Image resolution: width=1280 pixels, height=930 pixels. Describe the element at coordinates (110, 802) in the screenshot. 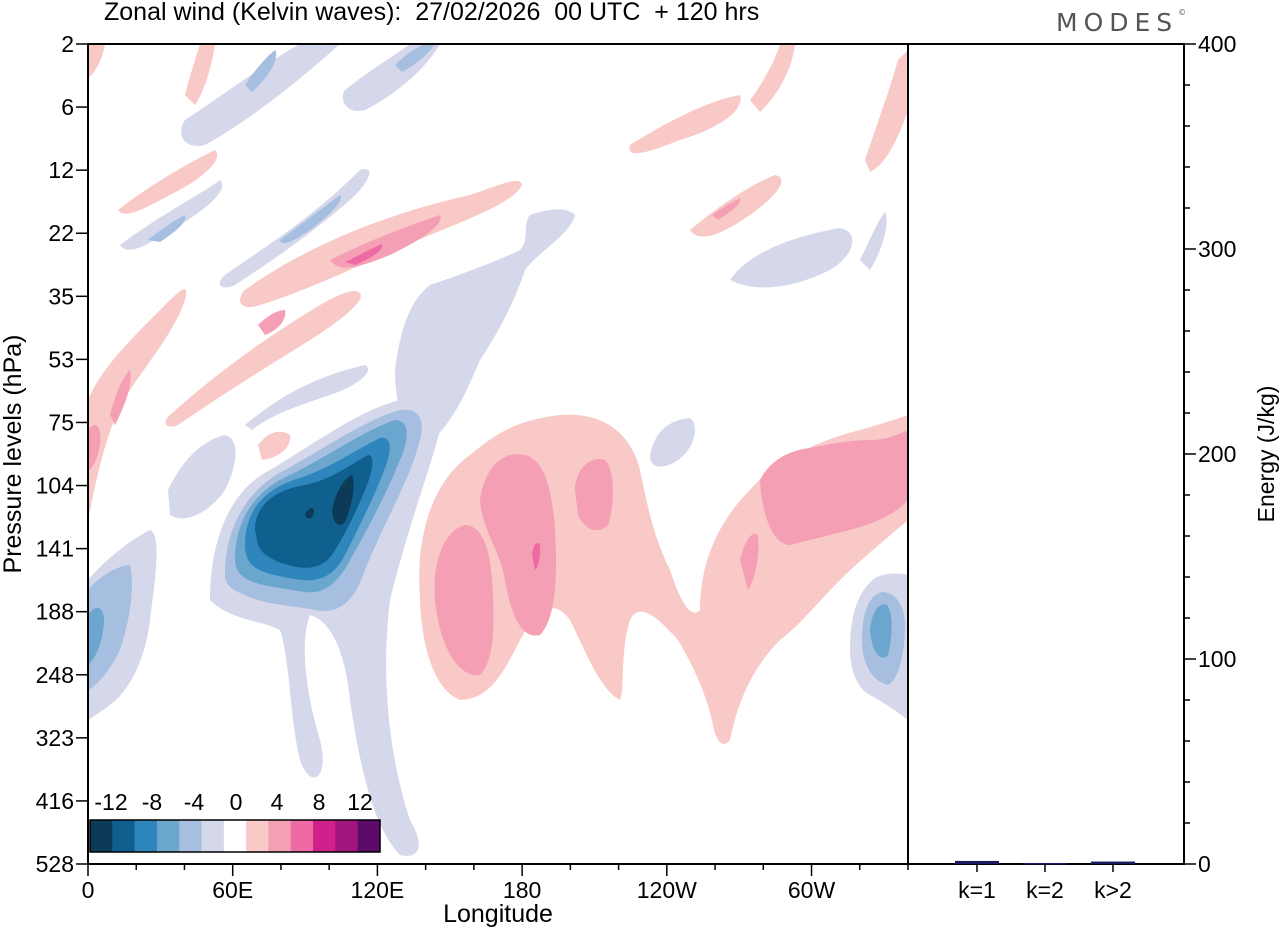

I see `colorbar-label: -12` at that location.